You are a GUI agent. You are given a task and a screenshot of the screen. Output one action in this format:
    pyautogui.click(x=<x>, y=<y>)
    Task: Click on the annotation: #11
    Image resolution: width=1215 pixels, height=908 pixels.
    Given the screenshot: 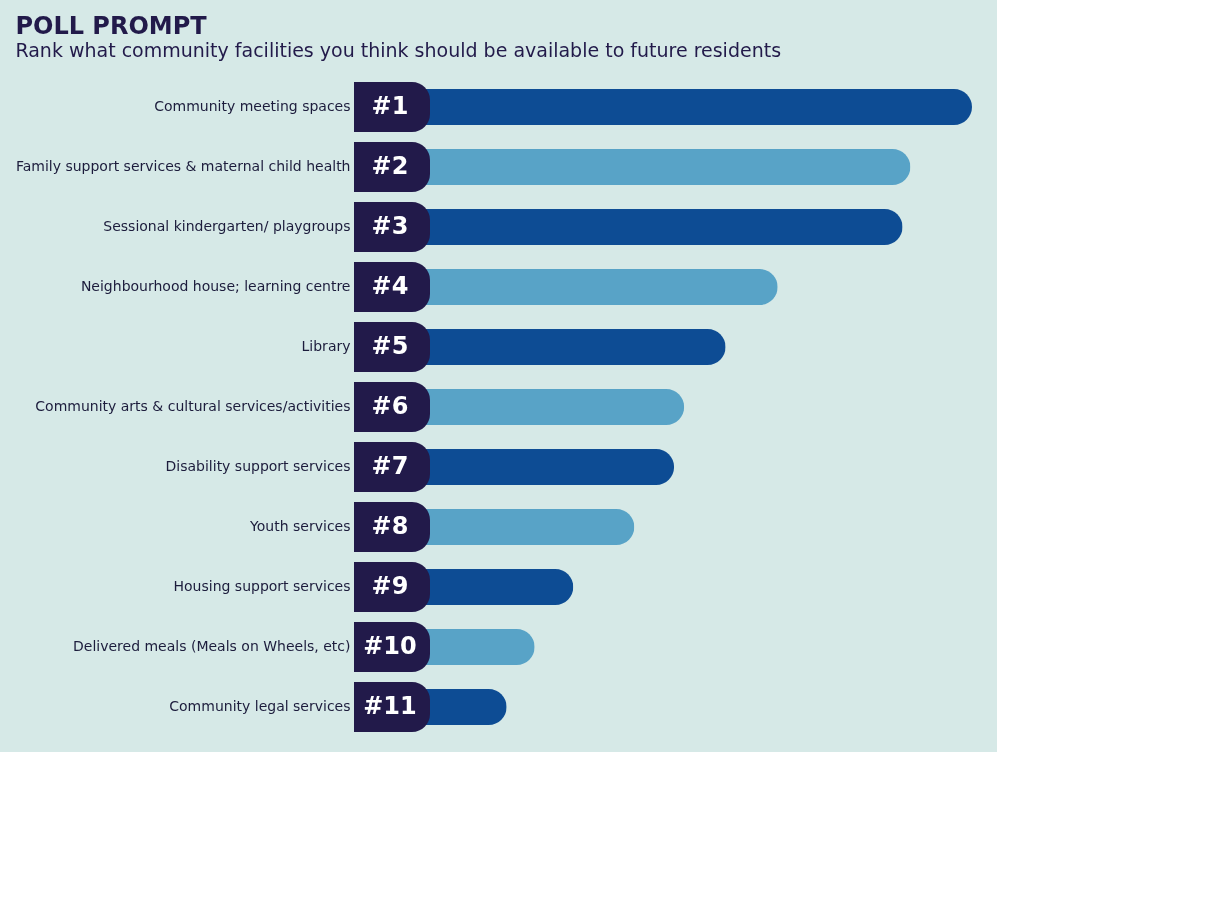 What is the action you would take?
    pyautogui.click(x=390, y=706)
    